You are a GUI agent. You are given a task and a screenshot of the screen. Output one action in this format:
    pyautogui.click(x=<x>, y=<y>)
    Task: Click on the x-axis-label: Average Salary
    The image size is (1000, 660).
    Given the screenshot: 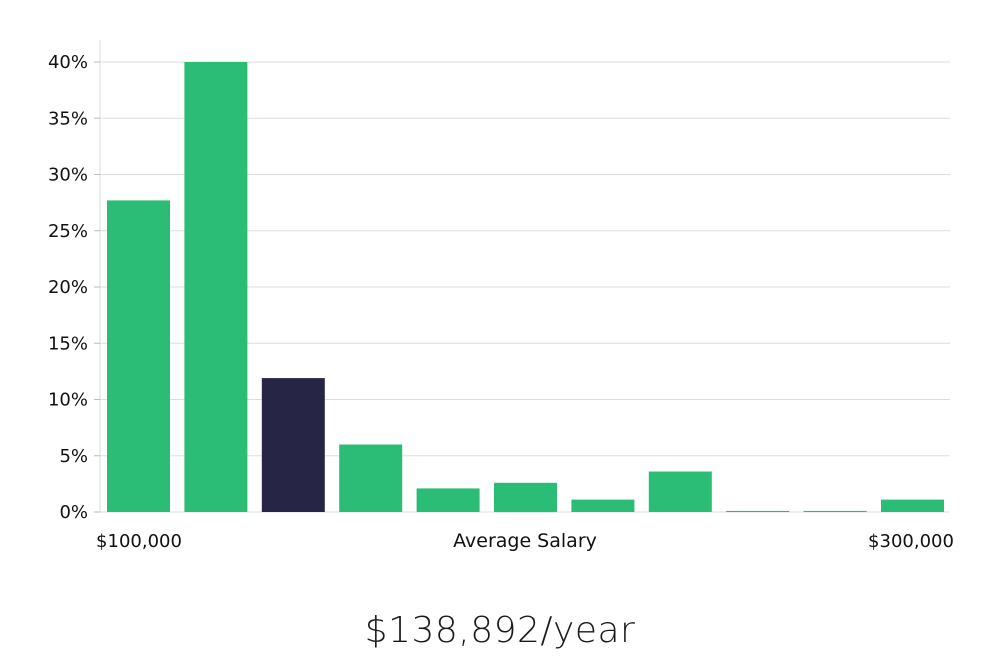 What is the action you would take?
    pyautogui.click(x=525, y=541)
    